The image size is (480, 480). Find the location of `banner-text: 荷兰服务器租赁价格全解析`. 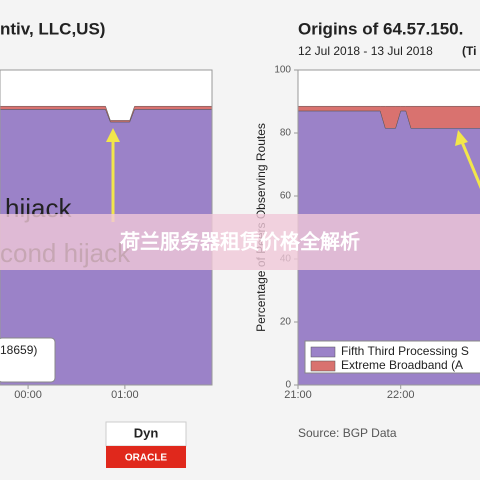

banner-text: 荷兰服务器租赁价格全解析 is located at coordinates (240, 242).